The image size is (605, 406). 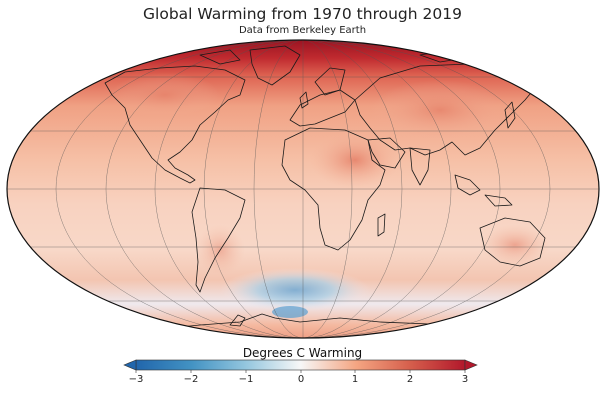 I want to click on colorbar-tick: 3, so click(x=465, y=379).